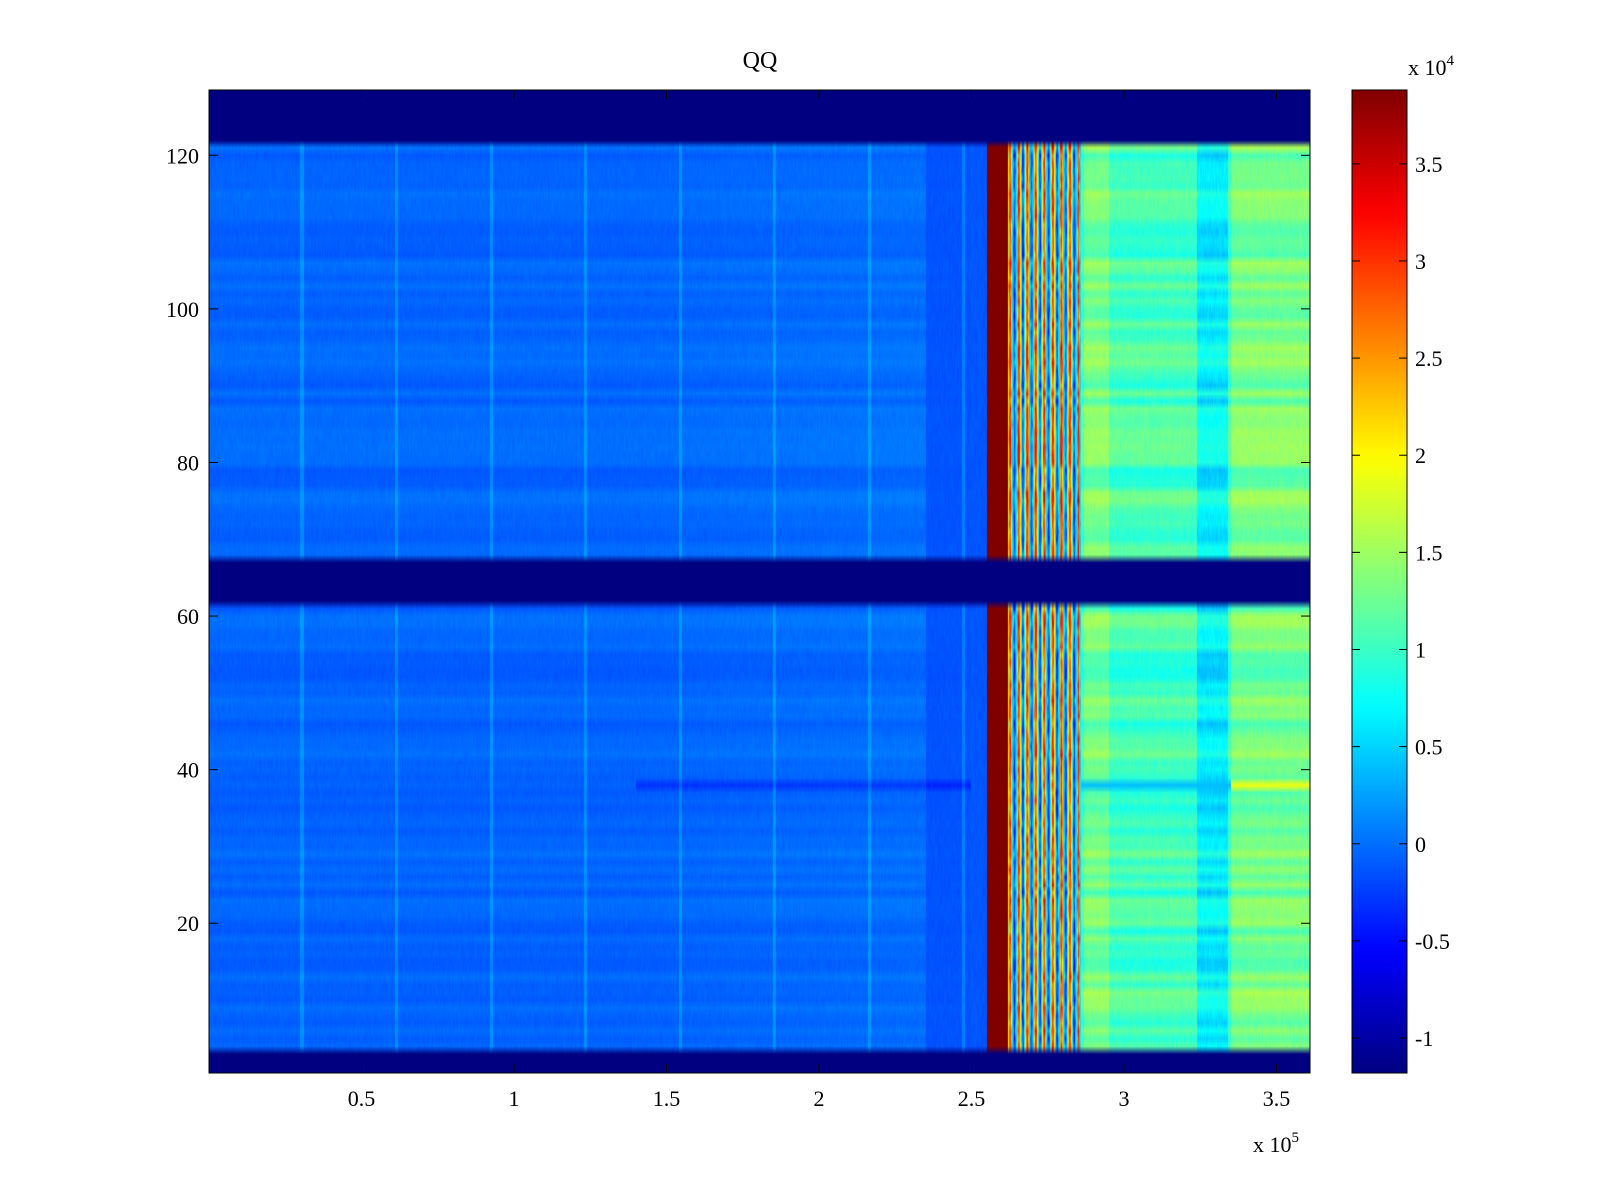 The height and width of the screenshot is (1200, 1600). I want to click on colorbar-exponent-power: 4, so click(1451, 61).